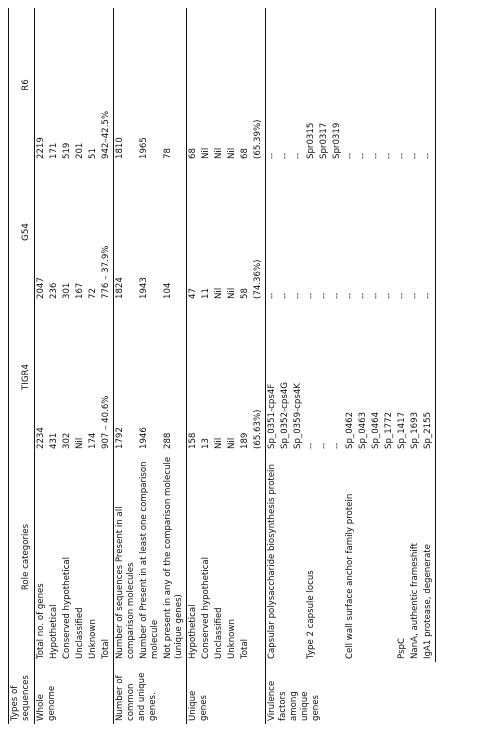 The image size is (500, 732). What do you see at coordinates (389, 430) in the screenshot?
I see `tigr4-cell: Sp_1772` at bounding box center [389, 430].